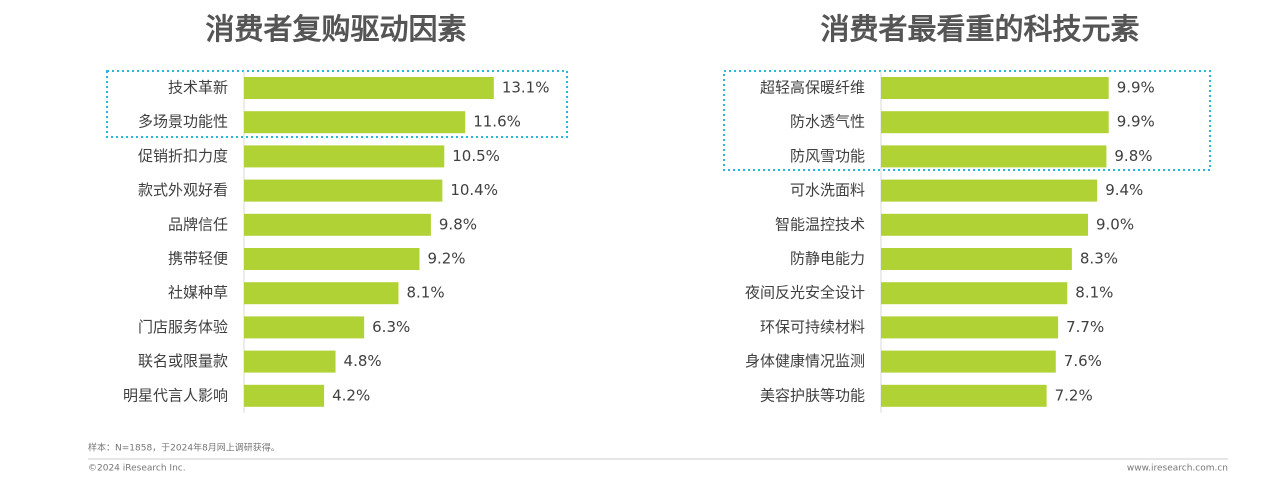  I want to click on value-label: 9.4%, so click(1124, 190).